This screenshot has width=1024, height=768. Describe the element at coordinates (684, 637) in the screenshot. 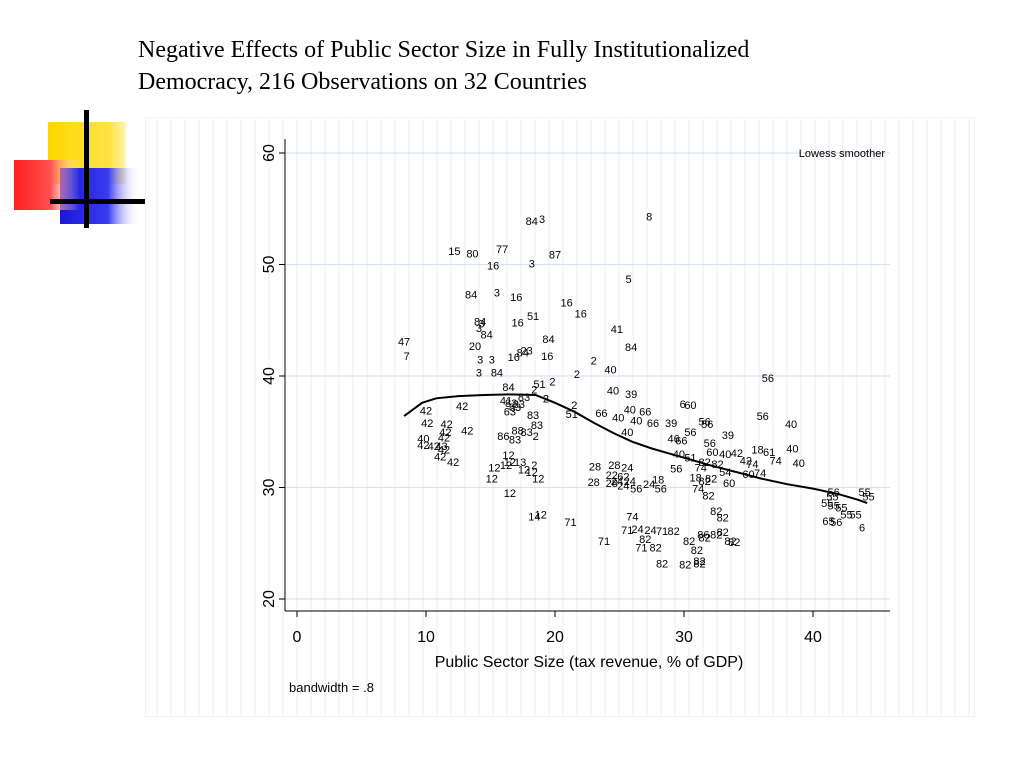

I see `x-tick-label: 30` at that location.